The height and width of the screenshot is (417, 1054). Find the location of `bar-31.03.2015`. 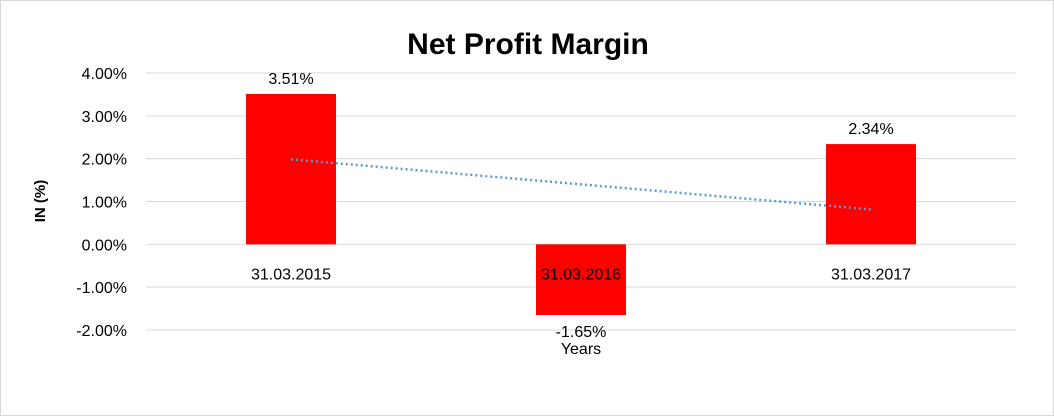

bar-31.03.2015 is located at coordinates (291, 169).